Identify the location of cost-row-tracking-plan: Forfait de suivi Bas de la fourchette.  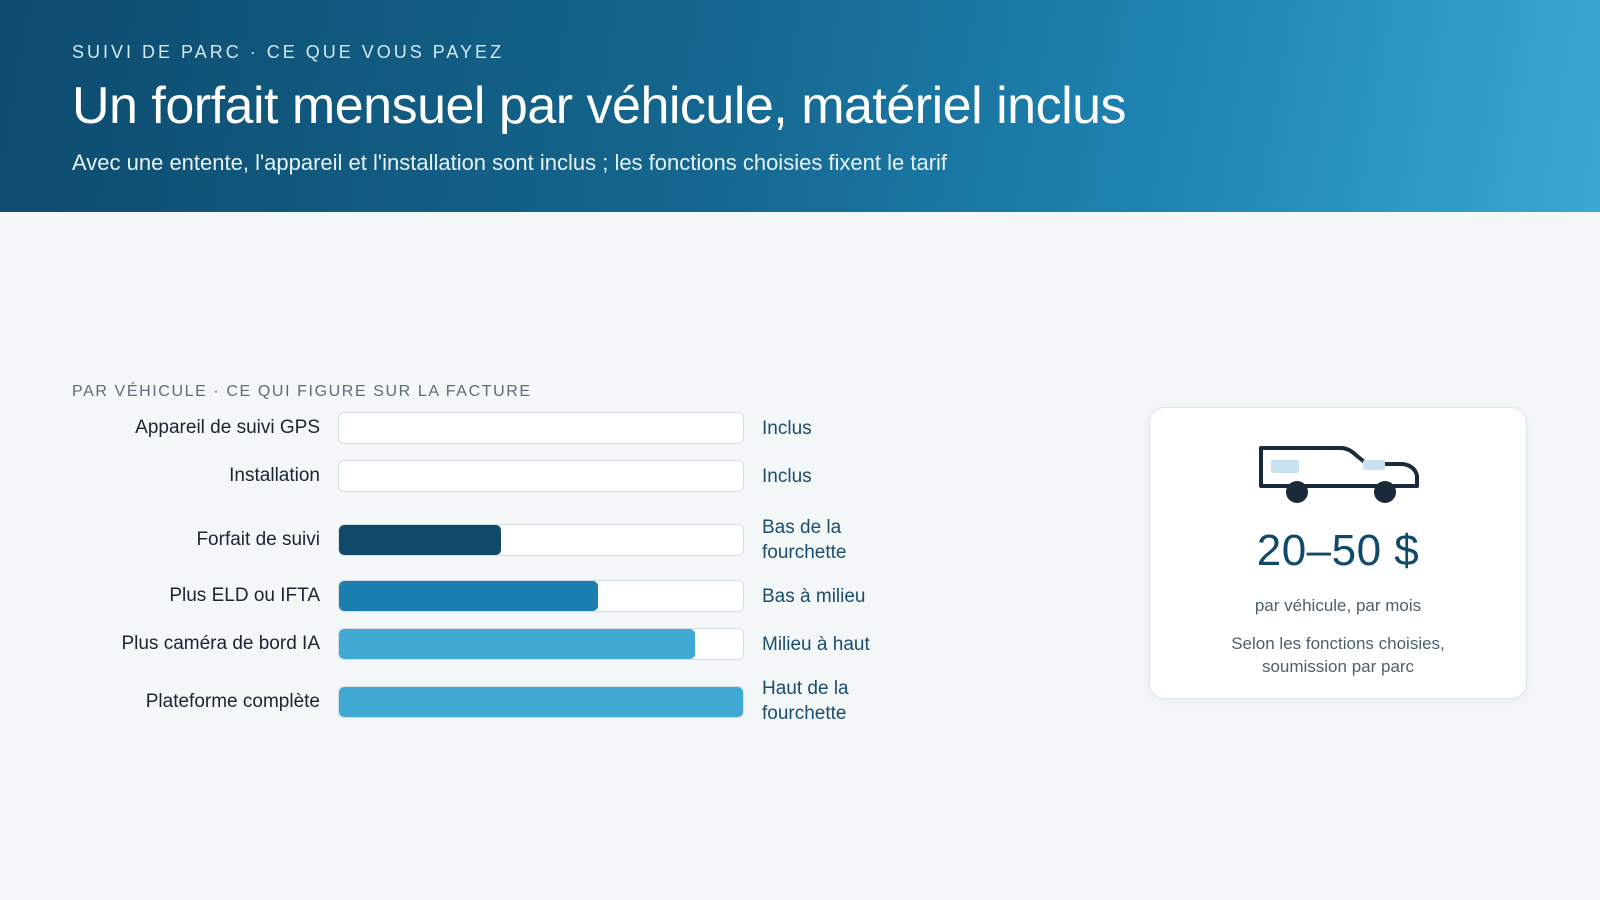
(450, 538).